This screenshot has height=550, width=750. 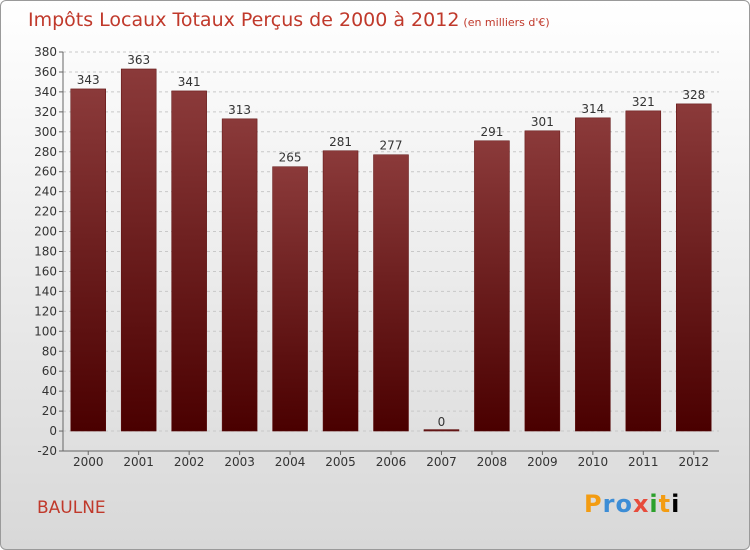 What do you see at coordinates (239, 462) in the screenshot?
I see `x-tick-label: 2003` at bounding box center [239, 462].